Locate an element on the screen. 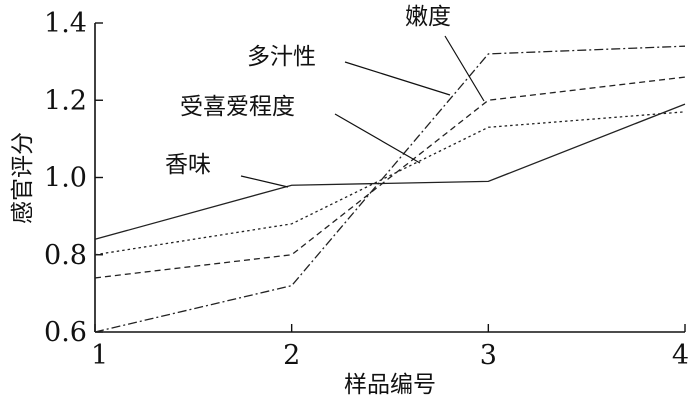 This screenshot has width=690, height=402. series-label: 受喜爱程度 is located at coordinates (237, 107).